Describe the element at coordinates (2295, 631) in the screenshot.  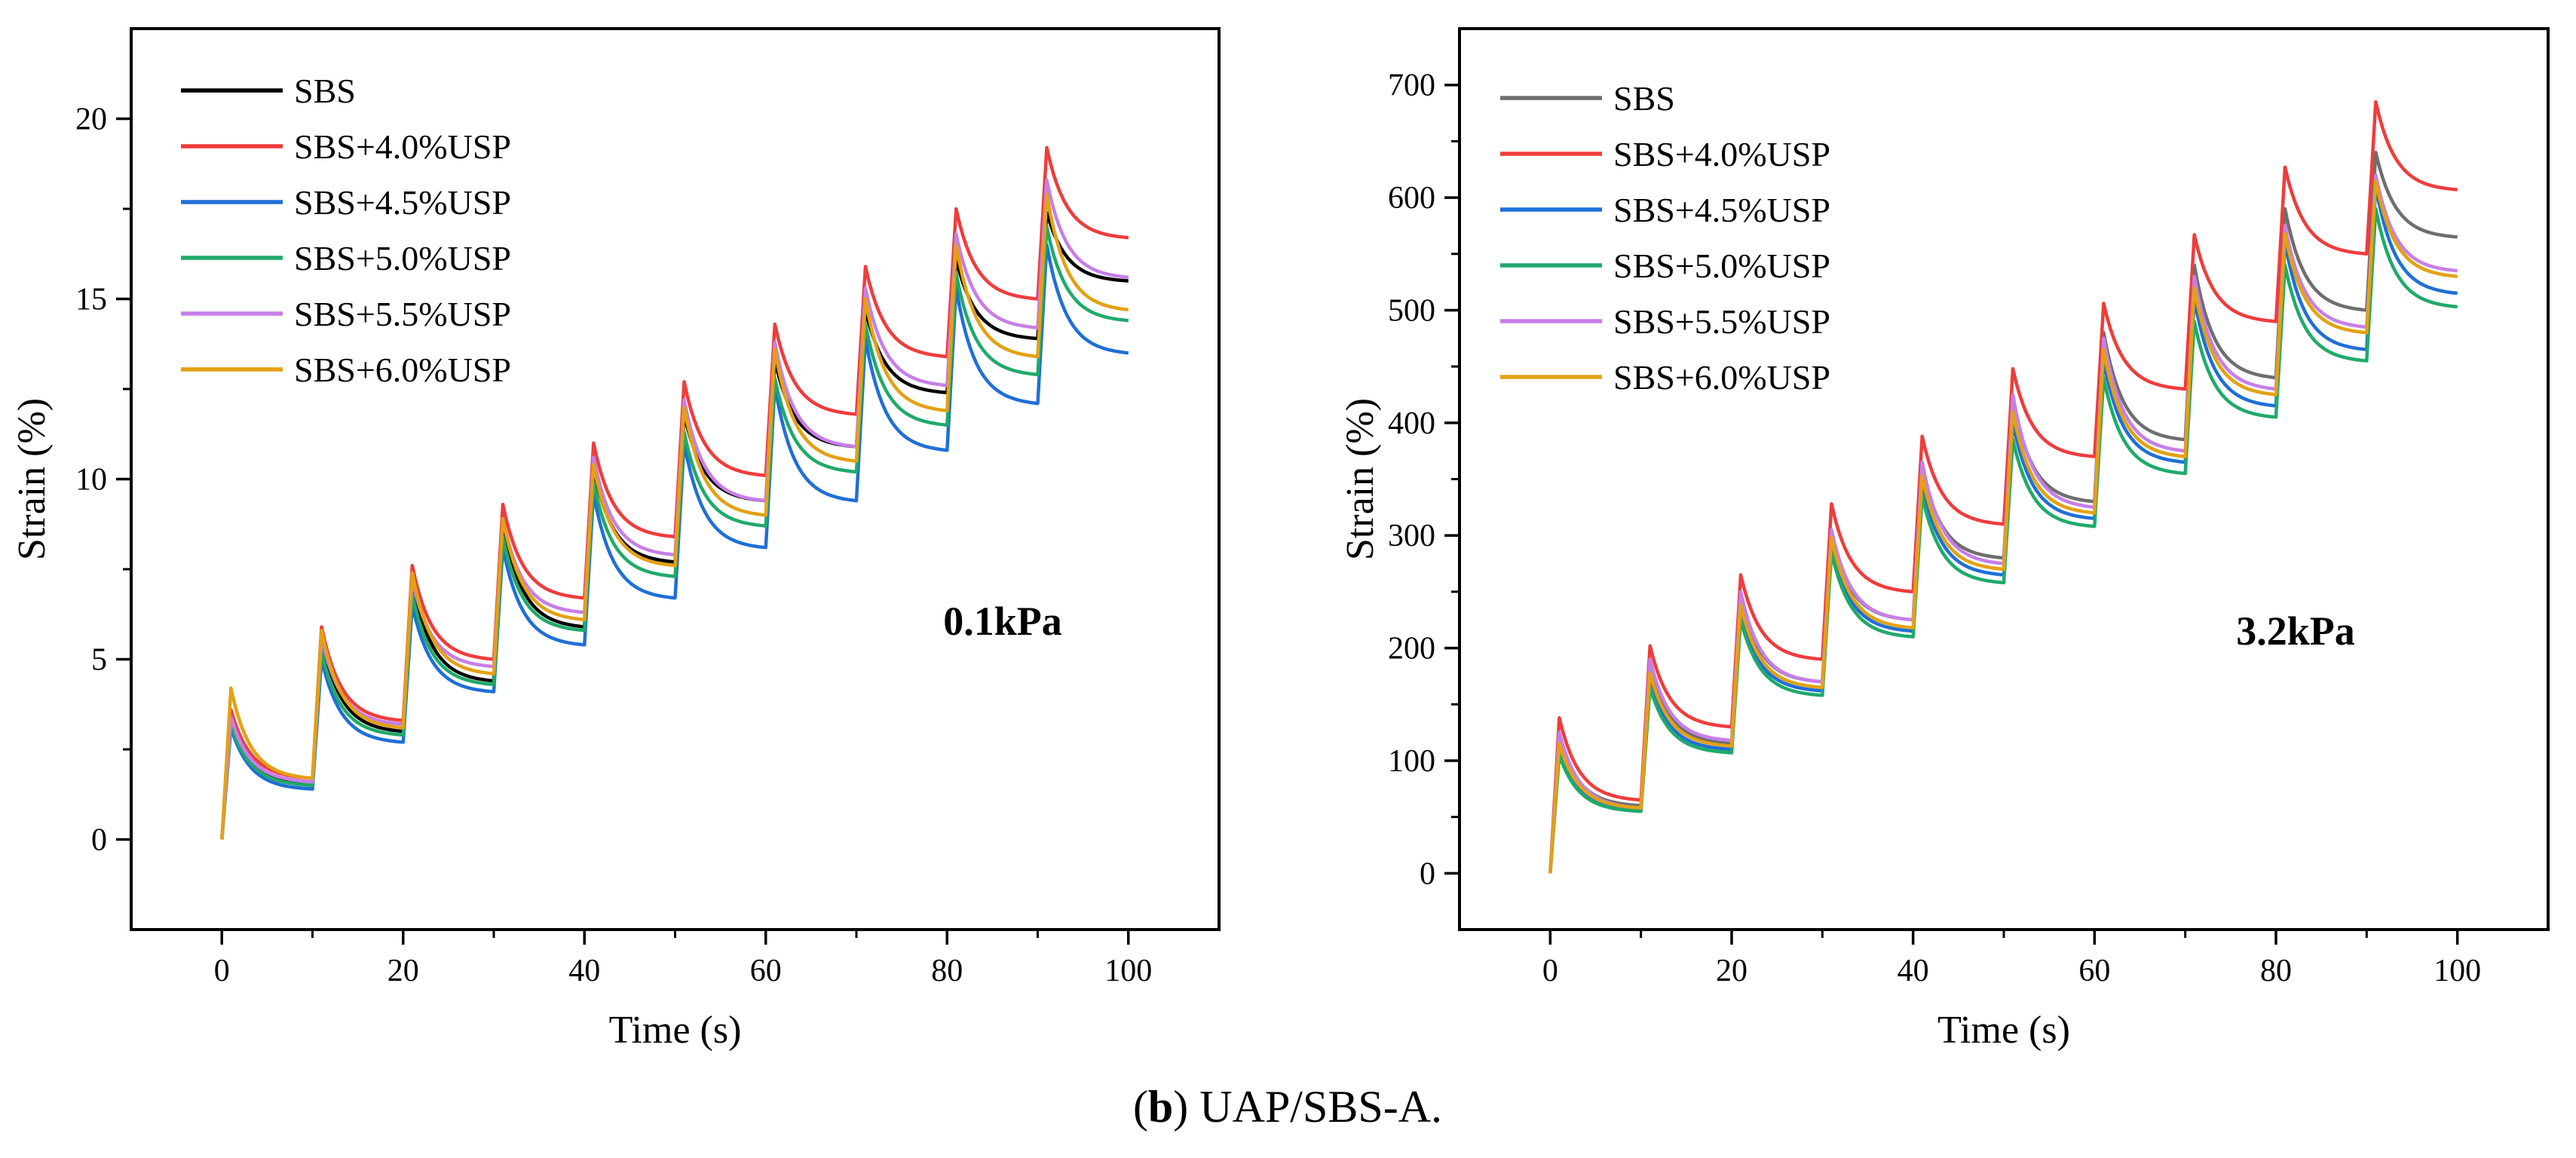
I see `pressure-annotation: 3.2kPa` at that location.